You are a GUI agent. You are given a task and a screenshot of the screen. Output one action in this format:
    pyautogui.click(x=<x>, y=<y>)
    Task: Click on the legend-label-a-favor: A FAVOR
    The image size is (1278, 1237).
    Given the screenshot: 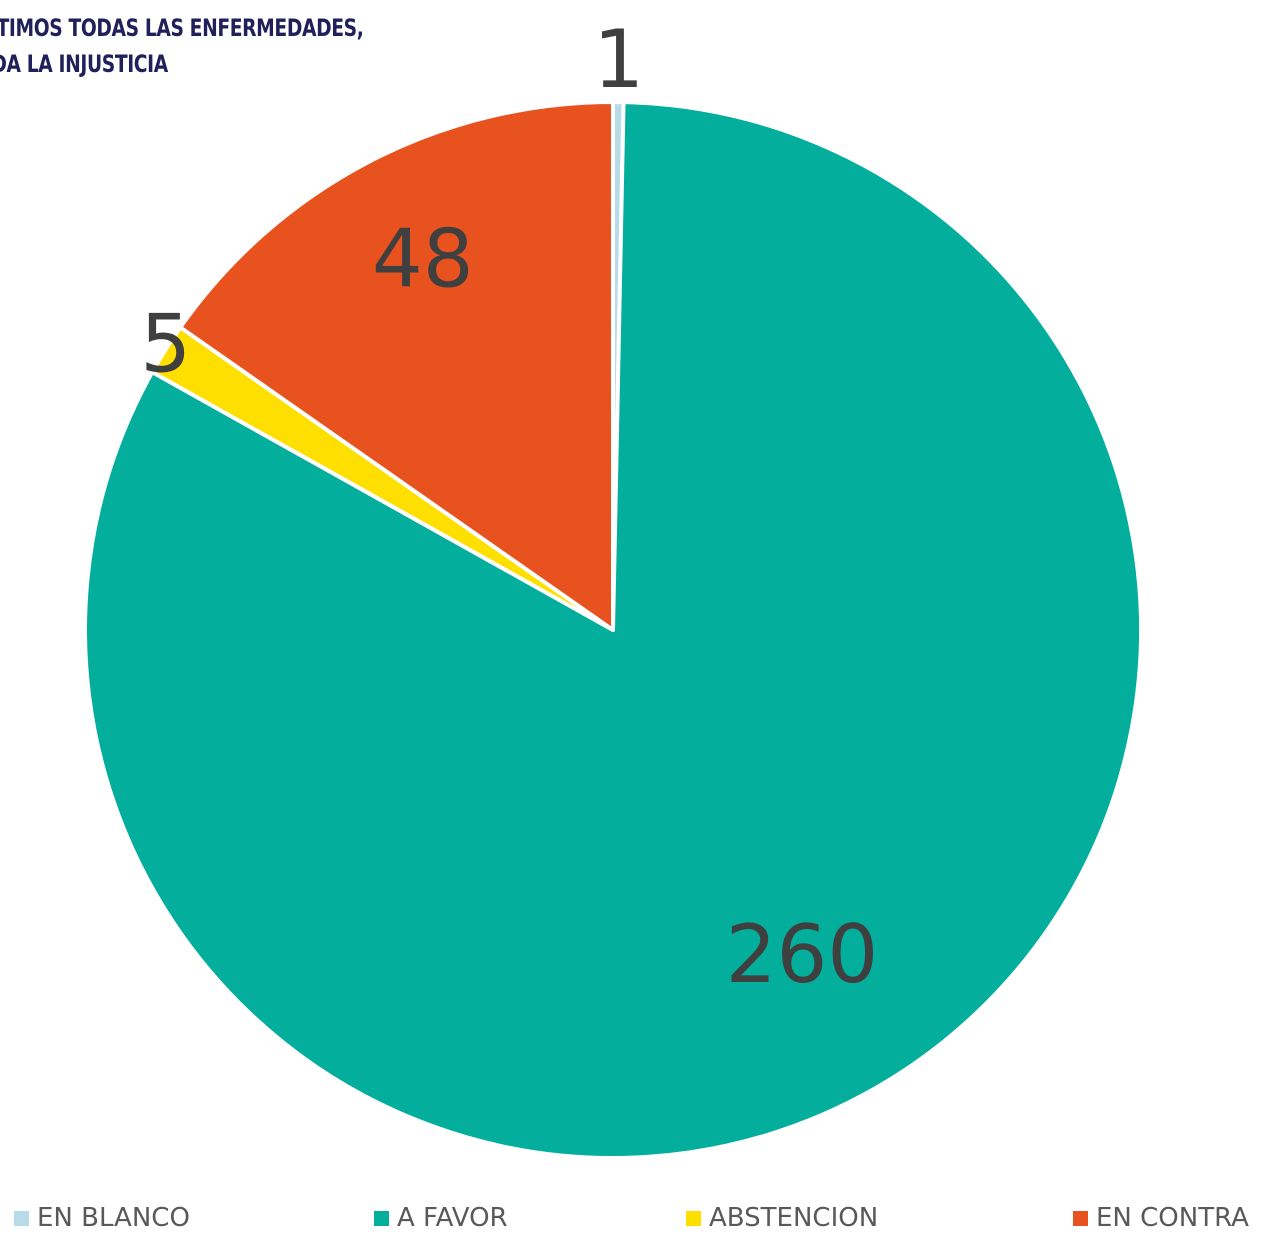 What is the action you would take?
    pyautogui.click(x=452, y=1218)
    